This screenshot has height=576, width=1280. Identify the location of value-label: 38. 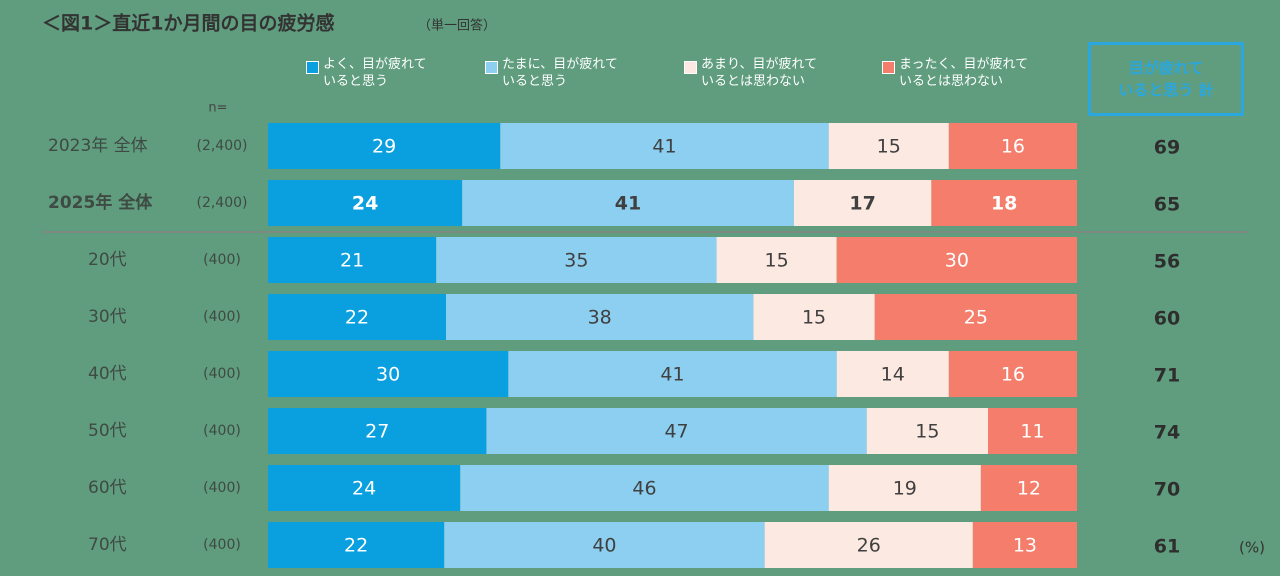
(600, 318).